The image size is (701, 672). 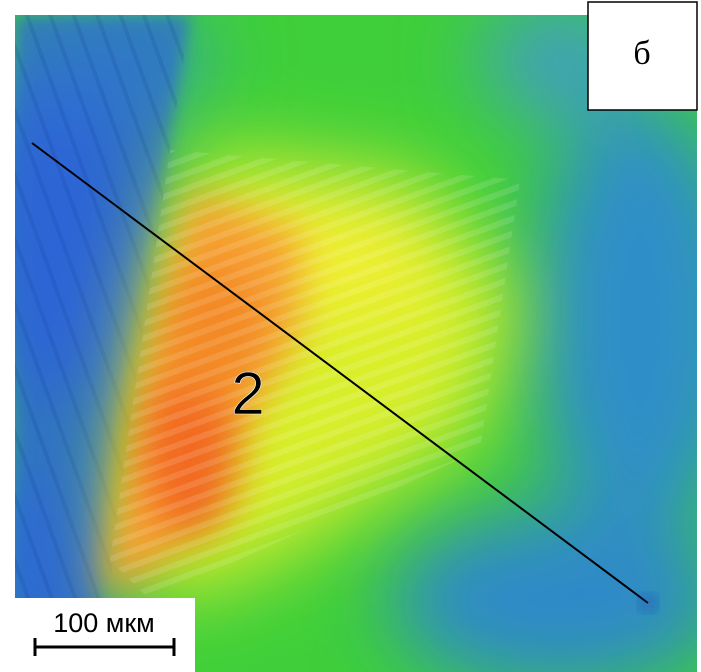 I want to click on panel-label-box, so click(x=642, y=56).